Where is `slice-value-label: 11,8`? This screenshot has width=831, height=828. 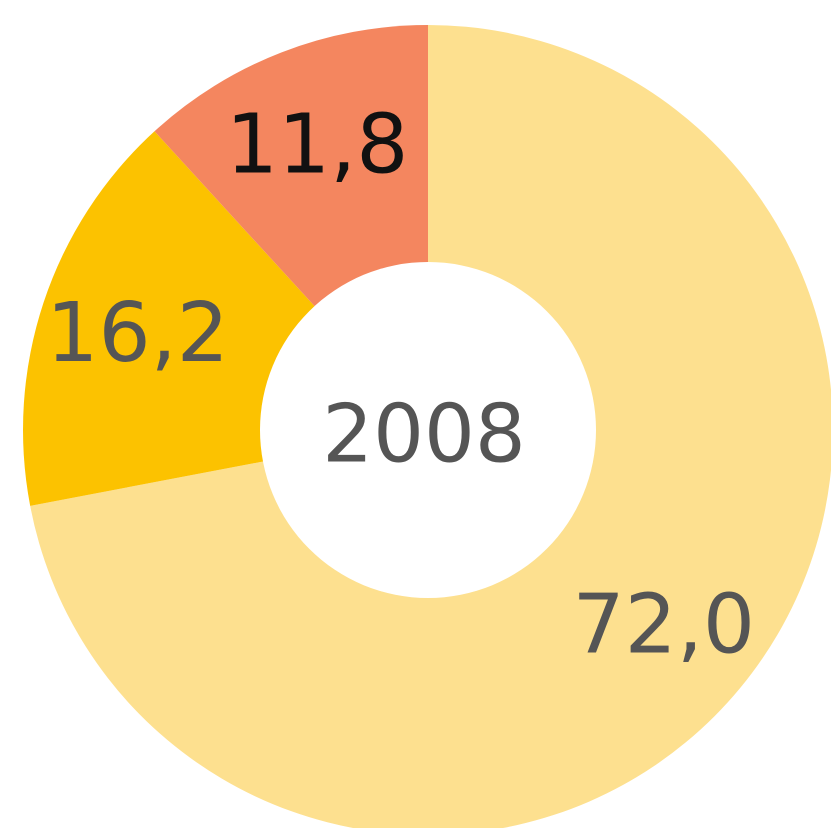 slice-value-label: 11,8 is located at coordinates (317, 144).